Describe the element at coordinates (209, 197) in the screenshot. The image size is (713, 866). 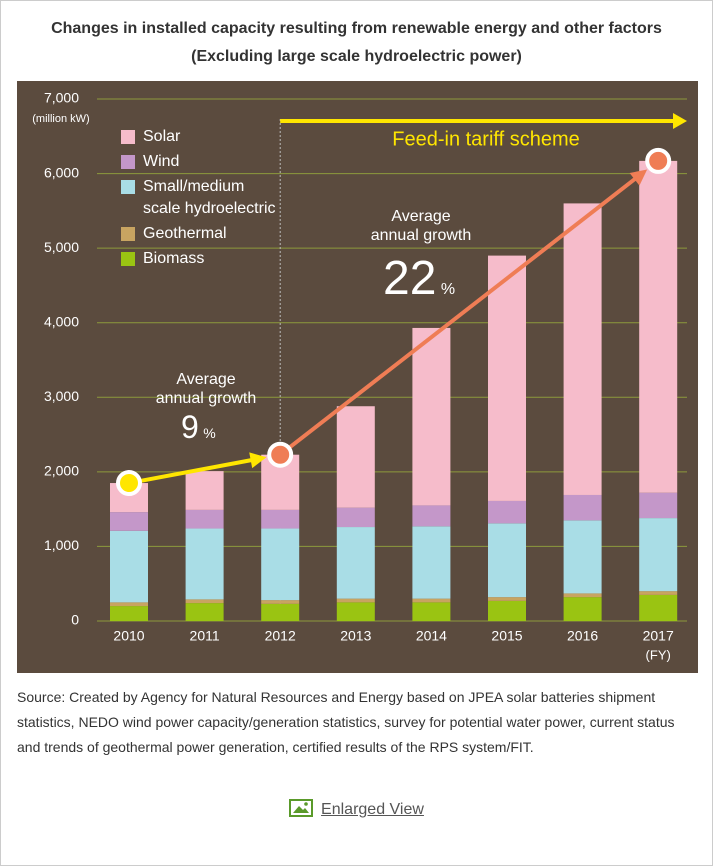
I see `legend-label: Small/medium scale hydroelectric` at that location.